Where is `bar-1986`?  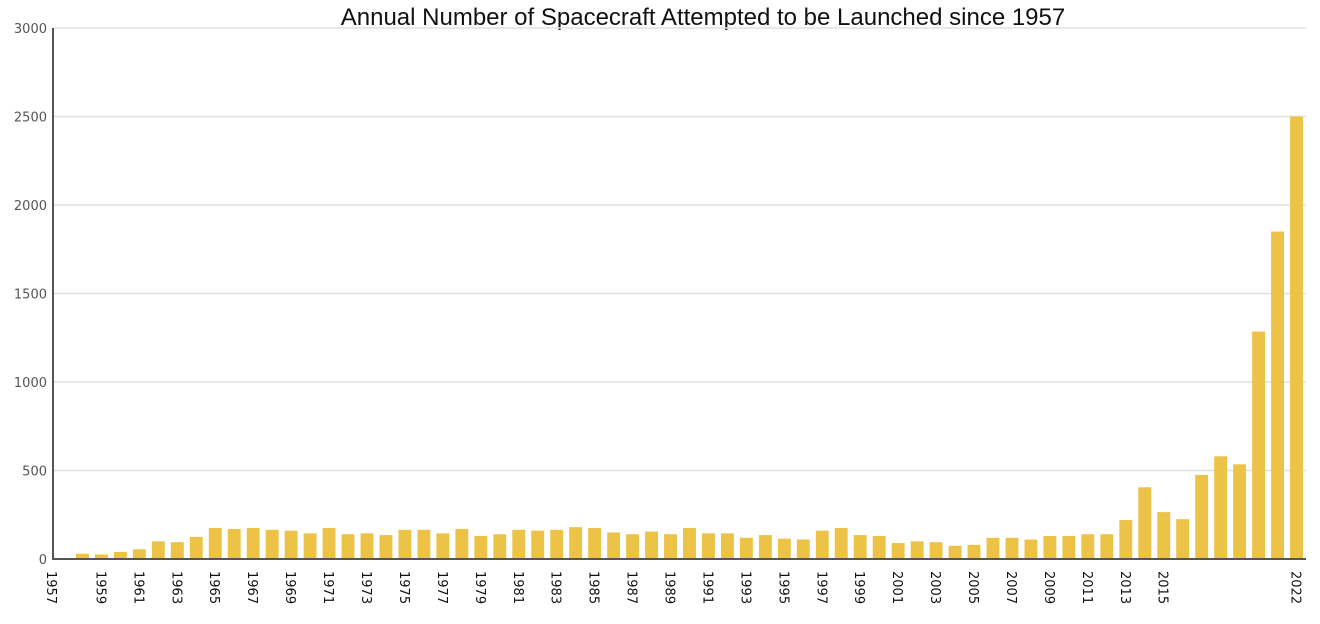
bar-1986 is located at coordinates (614, 545).